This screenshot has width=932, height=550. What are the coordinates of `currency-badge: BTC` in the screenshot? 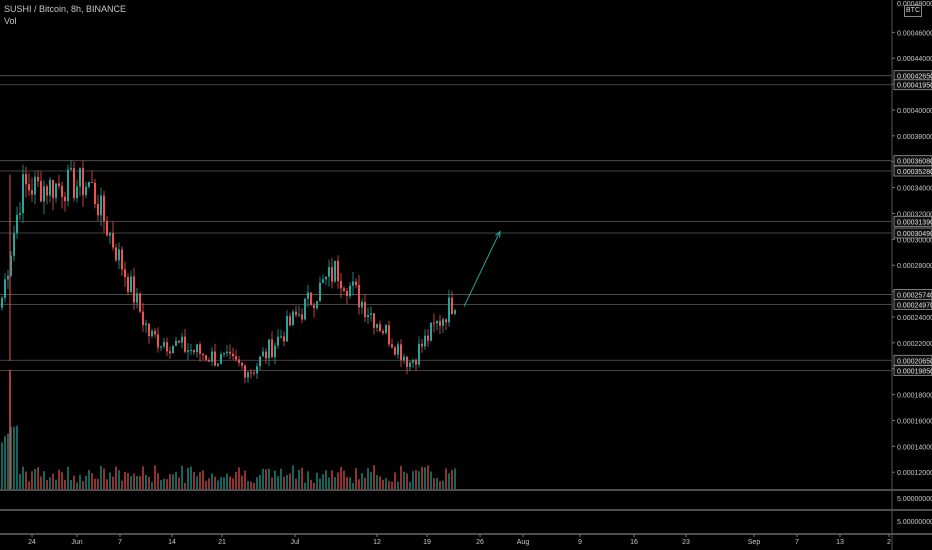 It's located at (913, 11).